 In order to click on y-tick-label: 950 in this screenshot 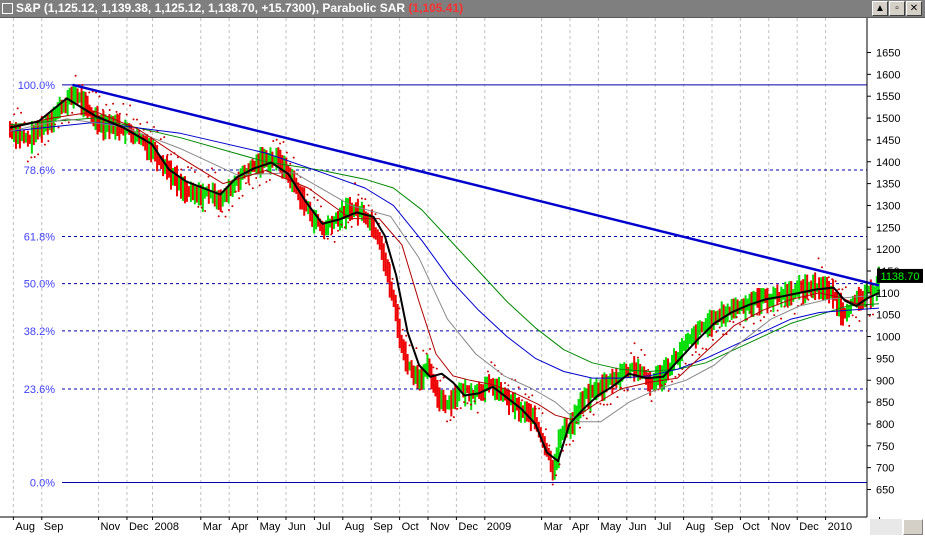, I will do `click(885, 359)`.